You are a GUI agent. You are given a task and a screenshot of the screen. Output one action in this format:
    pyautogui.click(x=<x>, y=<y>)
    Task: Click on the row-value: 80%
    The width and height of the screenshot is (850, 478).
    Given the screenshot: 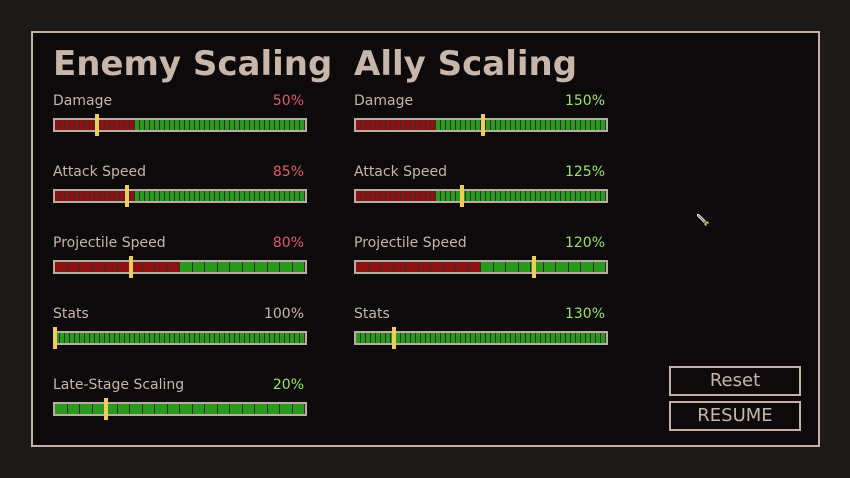 What is the action you would take?
    pyautogui.click(x=288, y=243)
    